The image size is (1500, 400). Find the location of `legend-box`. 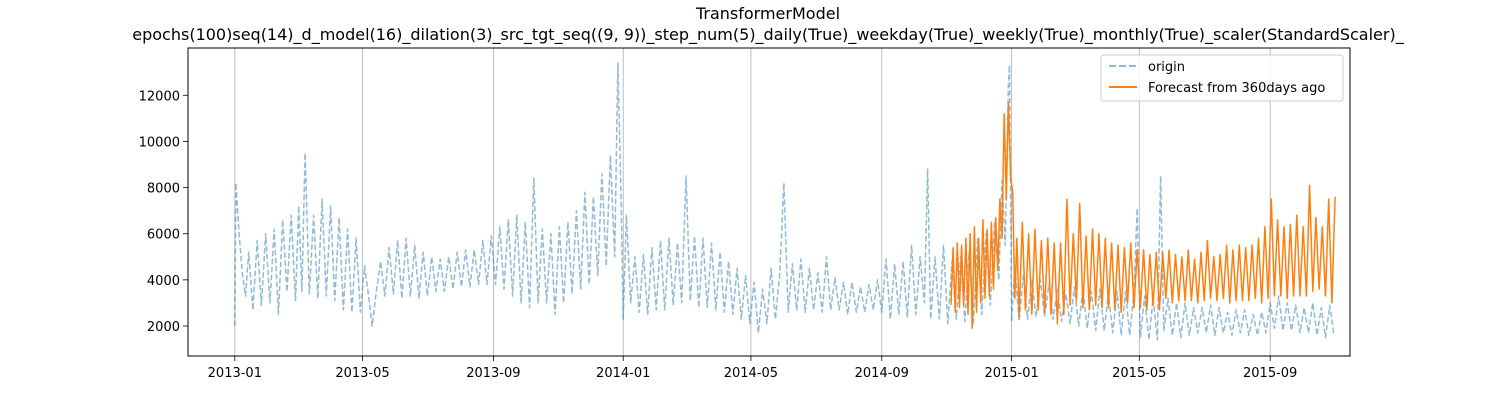

legend-box is located at coordinates (1222, 78).